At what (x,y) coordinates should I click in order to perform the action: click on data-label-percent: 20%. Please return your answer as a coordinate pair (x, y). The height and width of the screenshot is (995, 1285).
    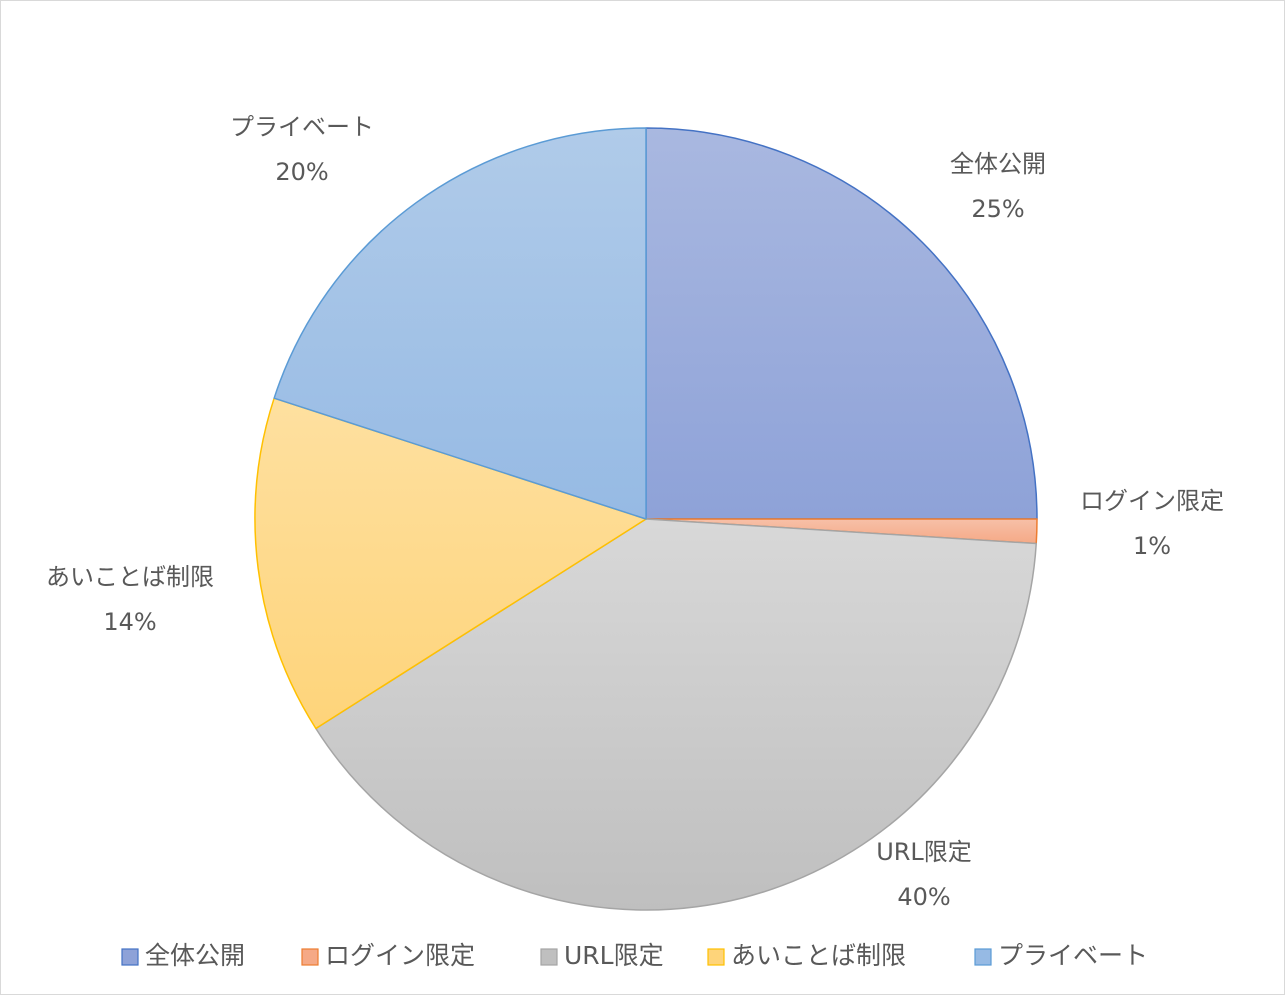
    Looking at the image, I should click on (301, 172).